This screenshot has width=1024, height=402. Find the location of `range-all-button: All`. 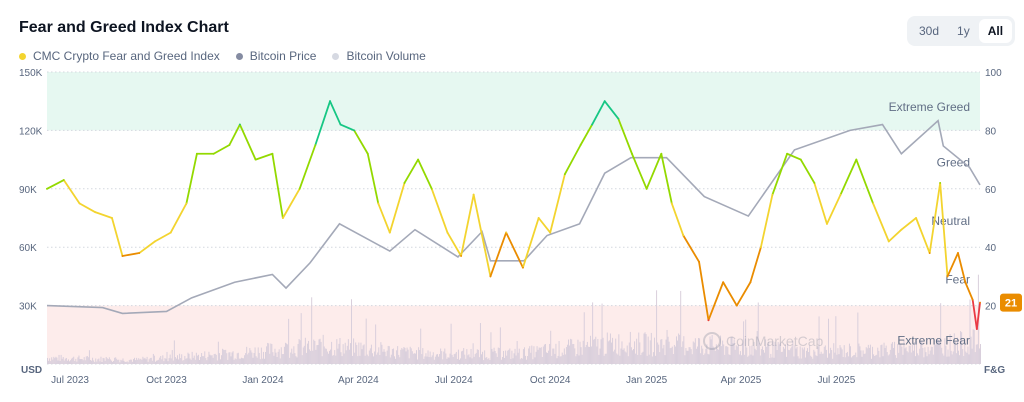

range-all-button: All is located at coordinates (995, 31).